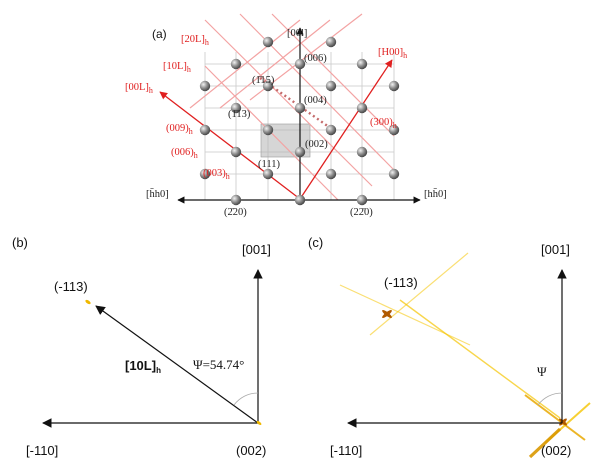 The height and width of the screenshot is (468, 598). What do you see at coordinates (157, 194) in the screenshot?
I see `axis-label-hbar-h-0: [h̄h0]` at bounding box center [157, 194].